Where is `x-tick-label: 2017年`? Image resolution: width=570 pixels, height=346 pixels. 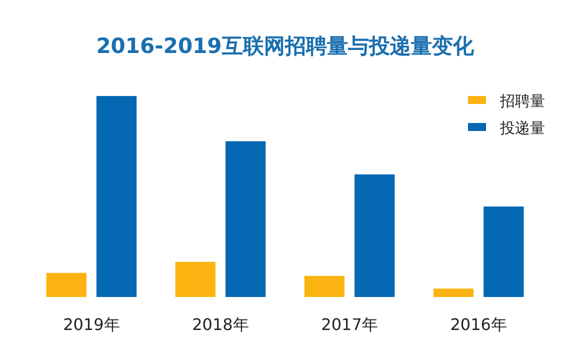
x-tick-label: 2017年 is located at coordinates (349, 324).